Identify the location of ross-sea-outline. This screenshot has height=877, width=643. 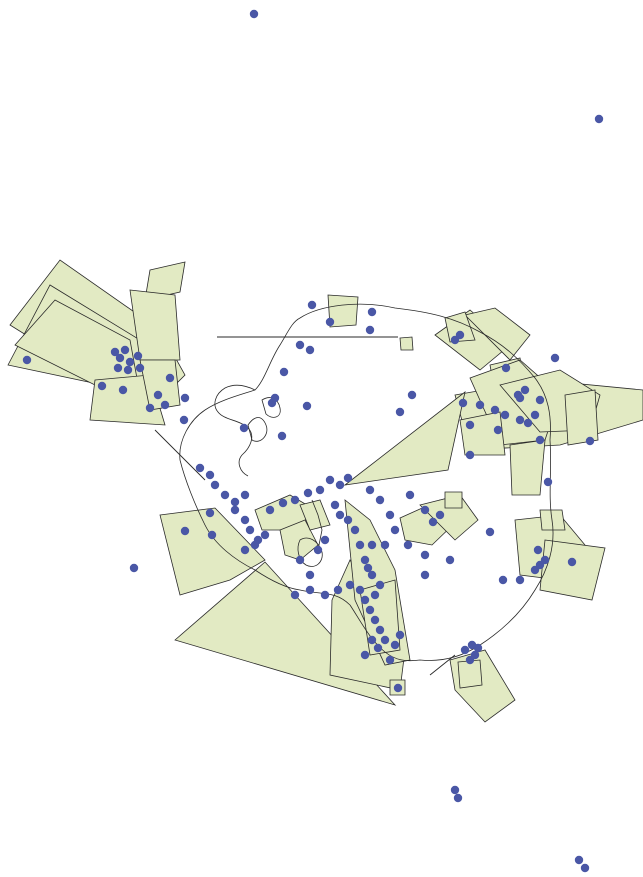
(310, 552).